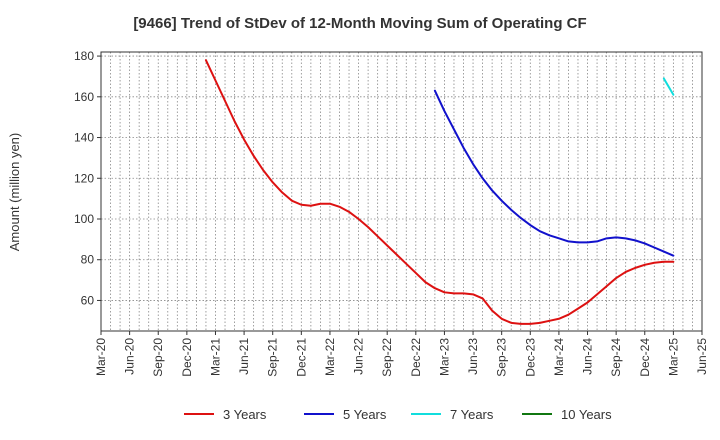  I want to click on x-tick-label: Sep-23, so click(502, 357).